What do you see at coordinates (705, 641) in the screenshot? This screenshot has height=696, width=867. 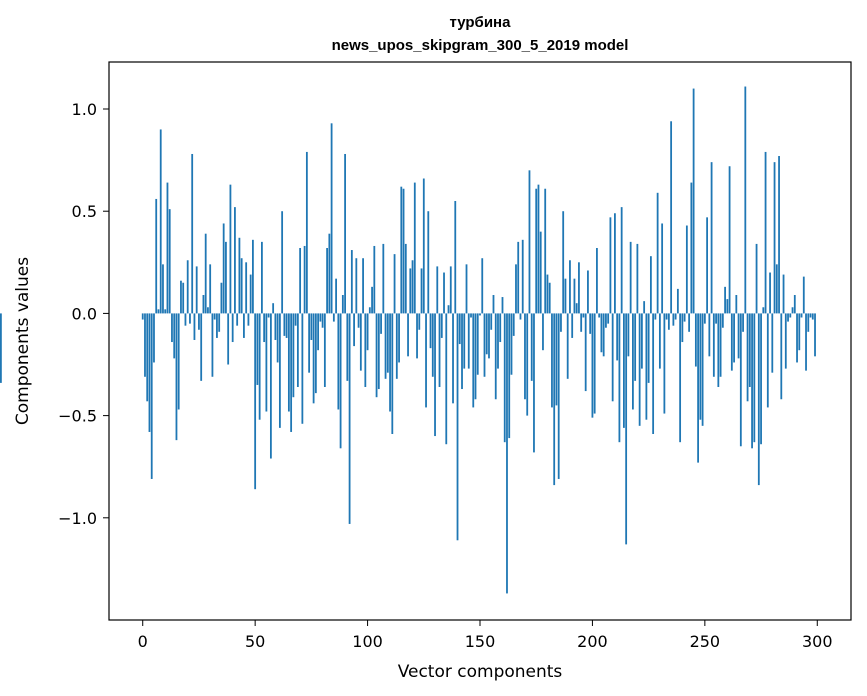 I see `x-tick-label: 250` at bounding box center [705, 641].